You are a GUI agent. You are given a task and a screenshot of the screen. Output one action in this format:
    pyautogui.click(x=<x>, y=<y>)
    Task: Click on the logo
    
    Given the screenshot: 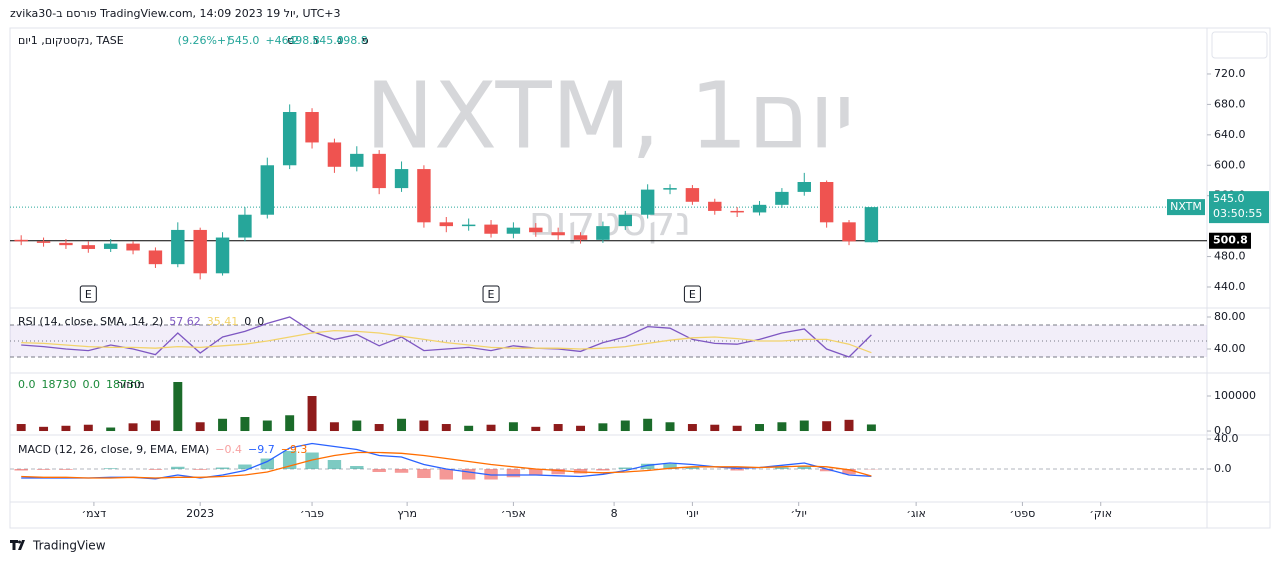 What is the action you would take?
    pyautogui.click(x=17, y=545)
    